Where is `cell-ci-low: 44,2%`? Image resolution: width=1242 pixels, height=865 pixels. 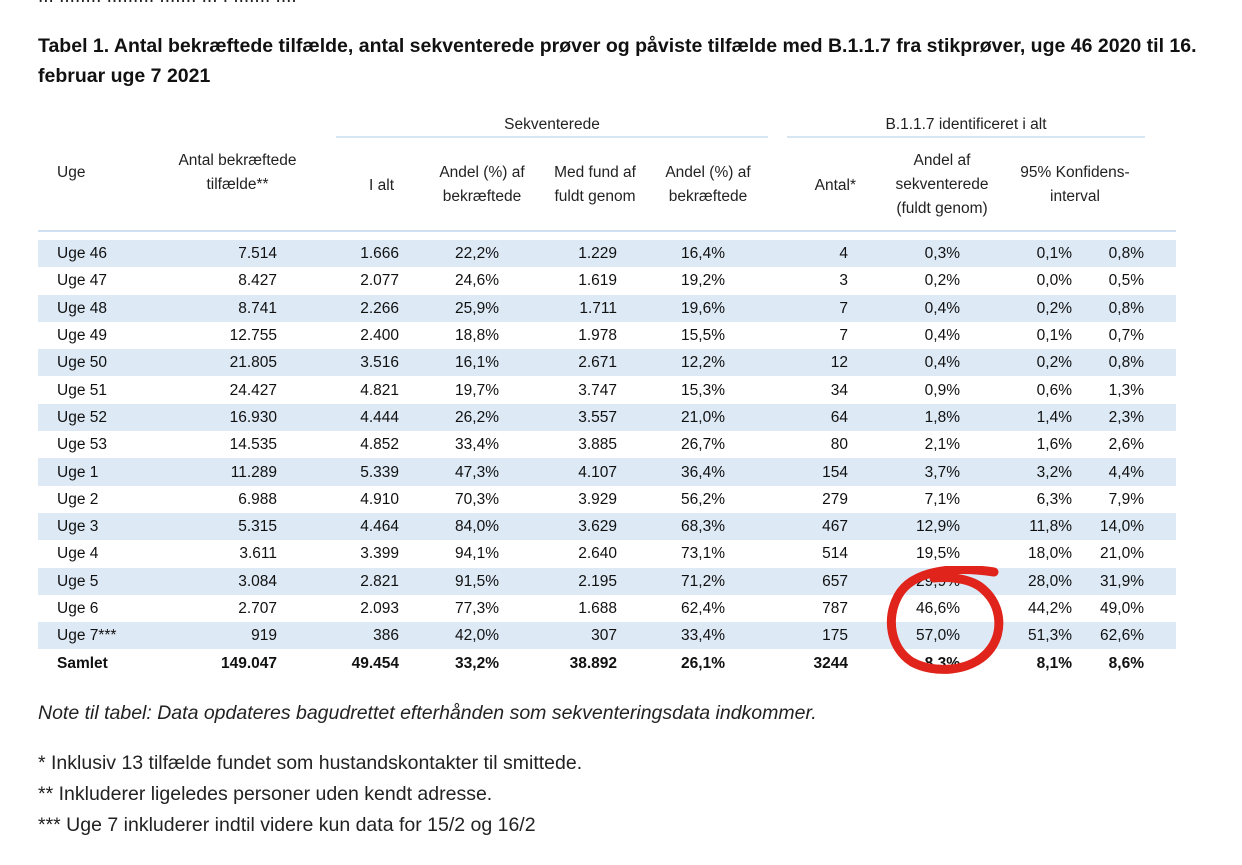
cell-ci-low: 44,2% is located at coordinates (1050, 608).